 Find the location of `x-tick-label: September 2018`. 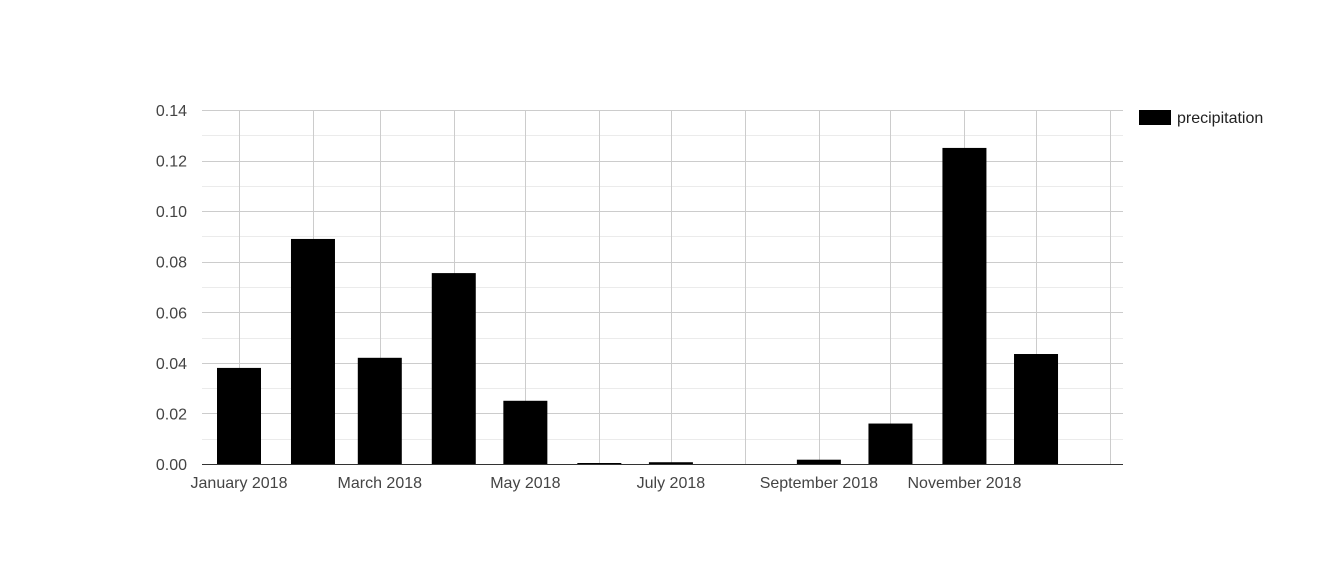

x-tick-label: September 2018 is located at coordinates (819, 483).